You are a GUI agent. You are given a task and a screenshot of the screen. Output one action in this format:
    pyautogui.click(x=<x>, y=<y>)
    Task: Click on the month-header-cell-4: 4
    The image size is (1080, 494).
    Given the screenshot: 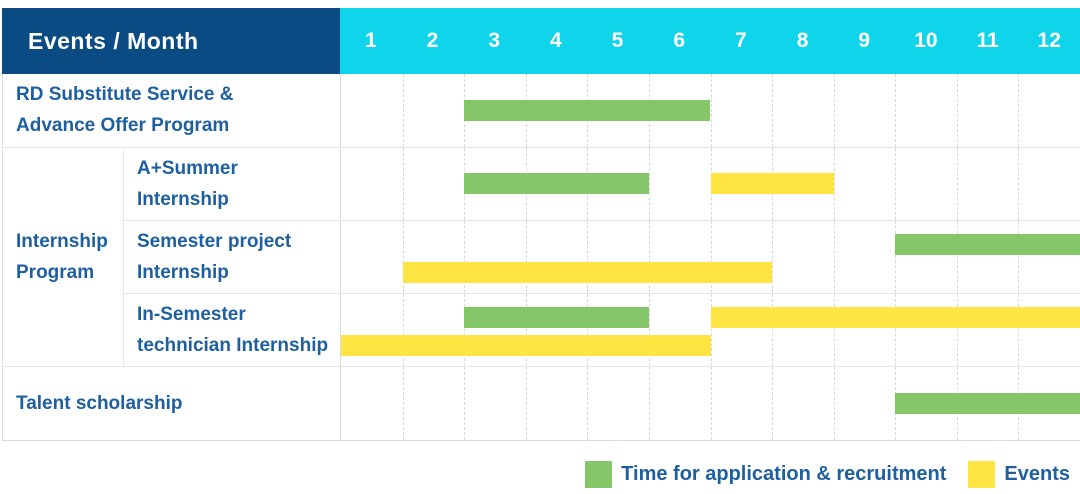 What is the action you would take?
    pyautogui.click(x=556, y=40)
    